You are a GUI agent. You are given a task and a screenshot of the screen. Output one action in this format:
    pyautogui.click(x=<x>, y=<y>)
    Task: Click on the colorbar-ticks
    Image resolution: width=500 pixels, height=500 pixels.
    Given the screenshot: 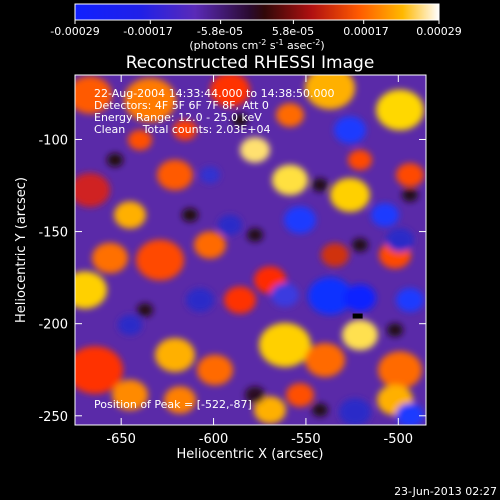 What is the action you would take?
    pyautogui.click(x=257, y=22)
    